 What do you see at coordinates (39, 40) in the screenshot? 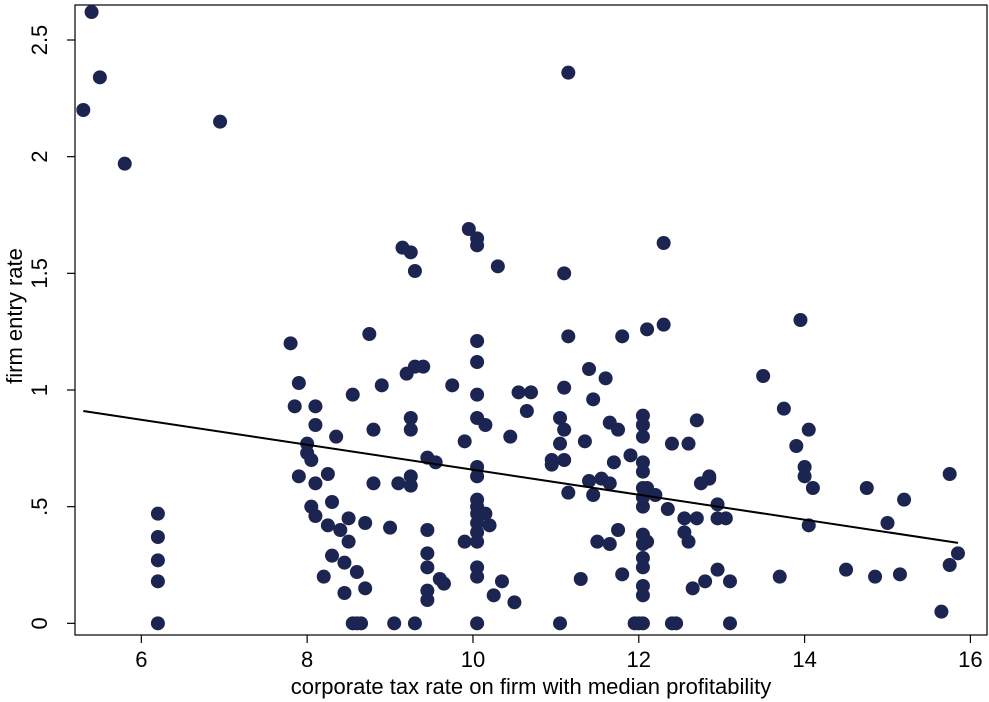
I see `y-tick-label: 2.5` at bounding box center [39, 40].